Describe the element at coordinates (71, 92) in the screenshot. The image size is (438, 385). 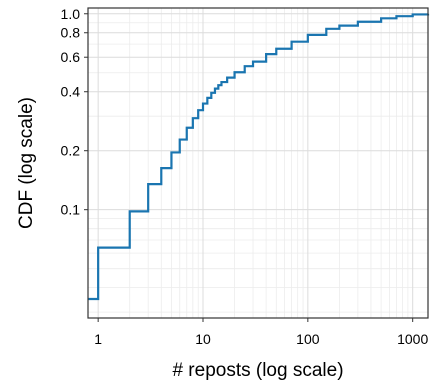
I see `y-tick-label: 0.4` at that location.